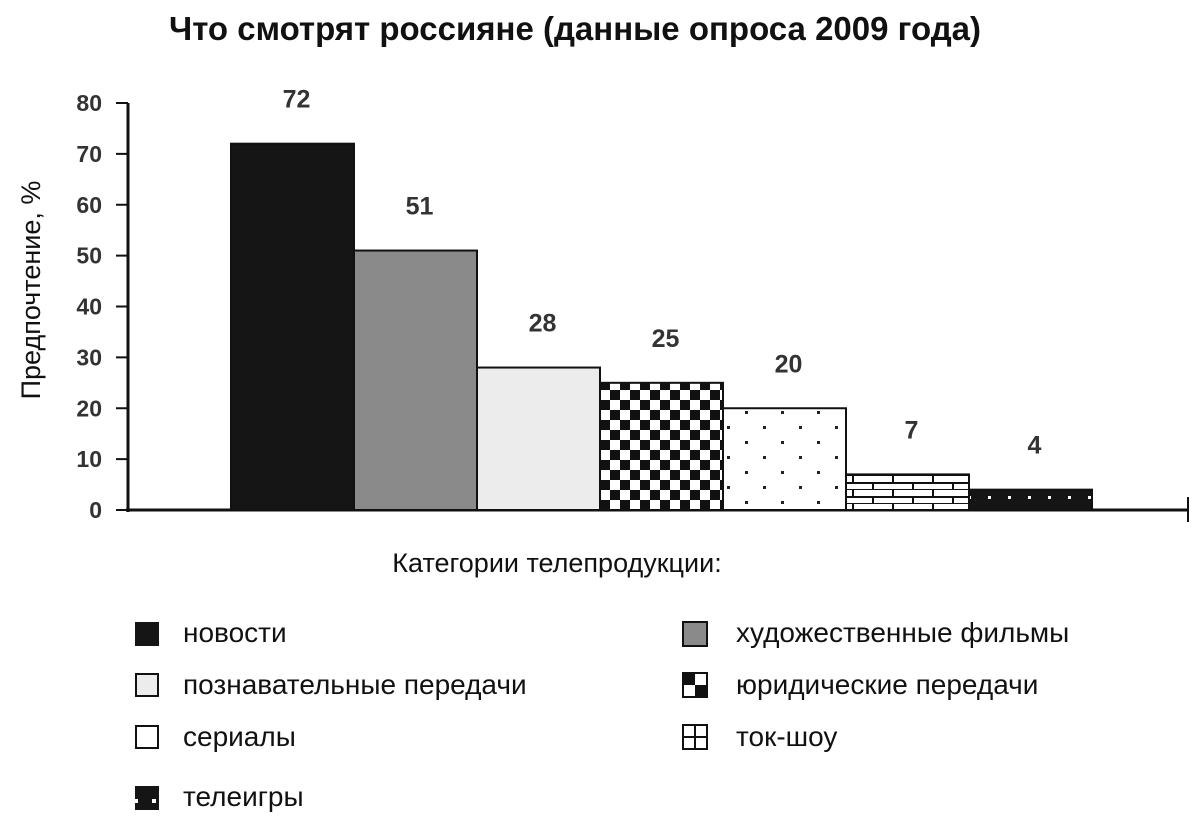 Image resolution: width=1200 pixels, height=818 pixels. What do you see at coordinates (89, 307) in the screenshot?
I see `y-tick-label: 40` at bounding box center [89, 307].